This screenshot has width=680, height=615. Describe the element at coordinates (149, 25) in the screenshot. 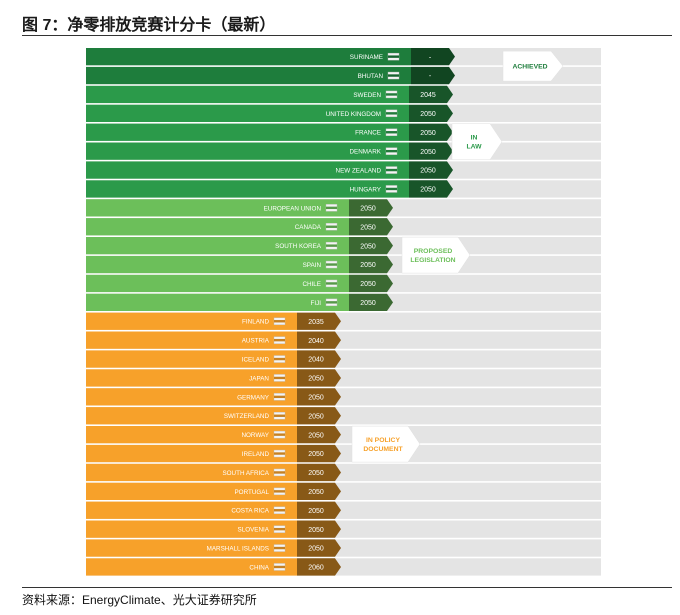

I see `page-title: 图 7：净零排放竞赛计分卡（最新）` at that location.